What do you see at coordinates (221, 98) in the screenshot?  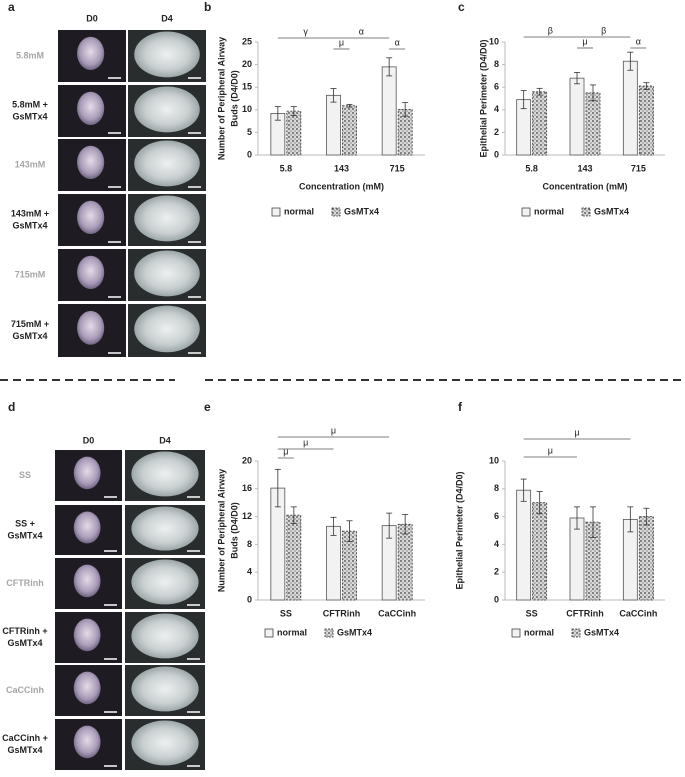 I see `y-axis-label: Number of Peripheral Airway` at bounding box center [221, 98].